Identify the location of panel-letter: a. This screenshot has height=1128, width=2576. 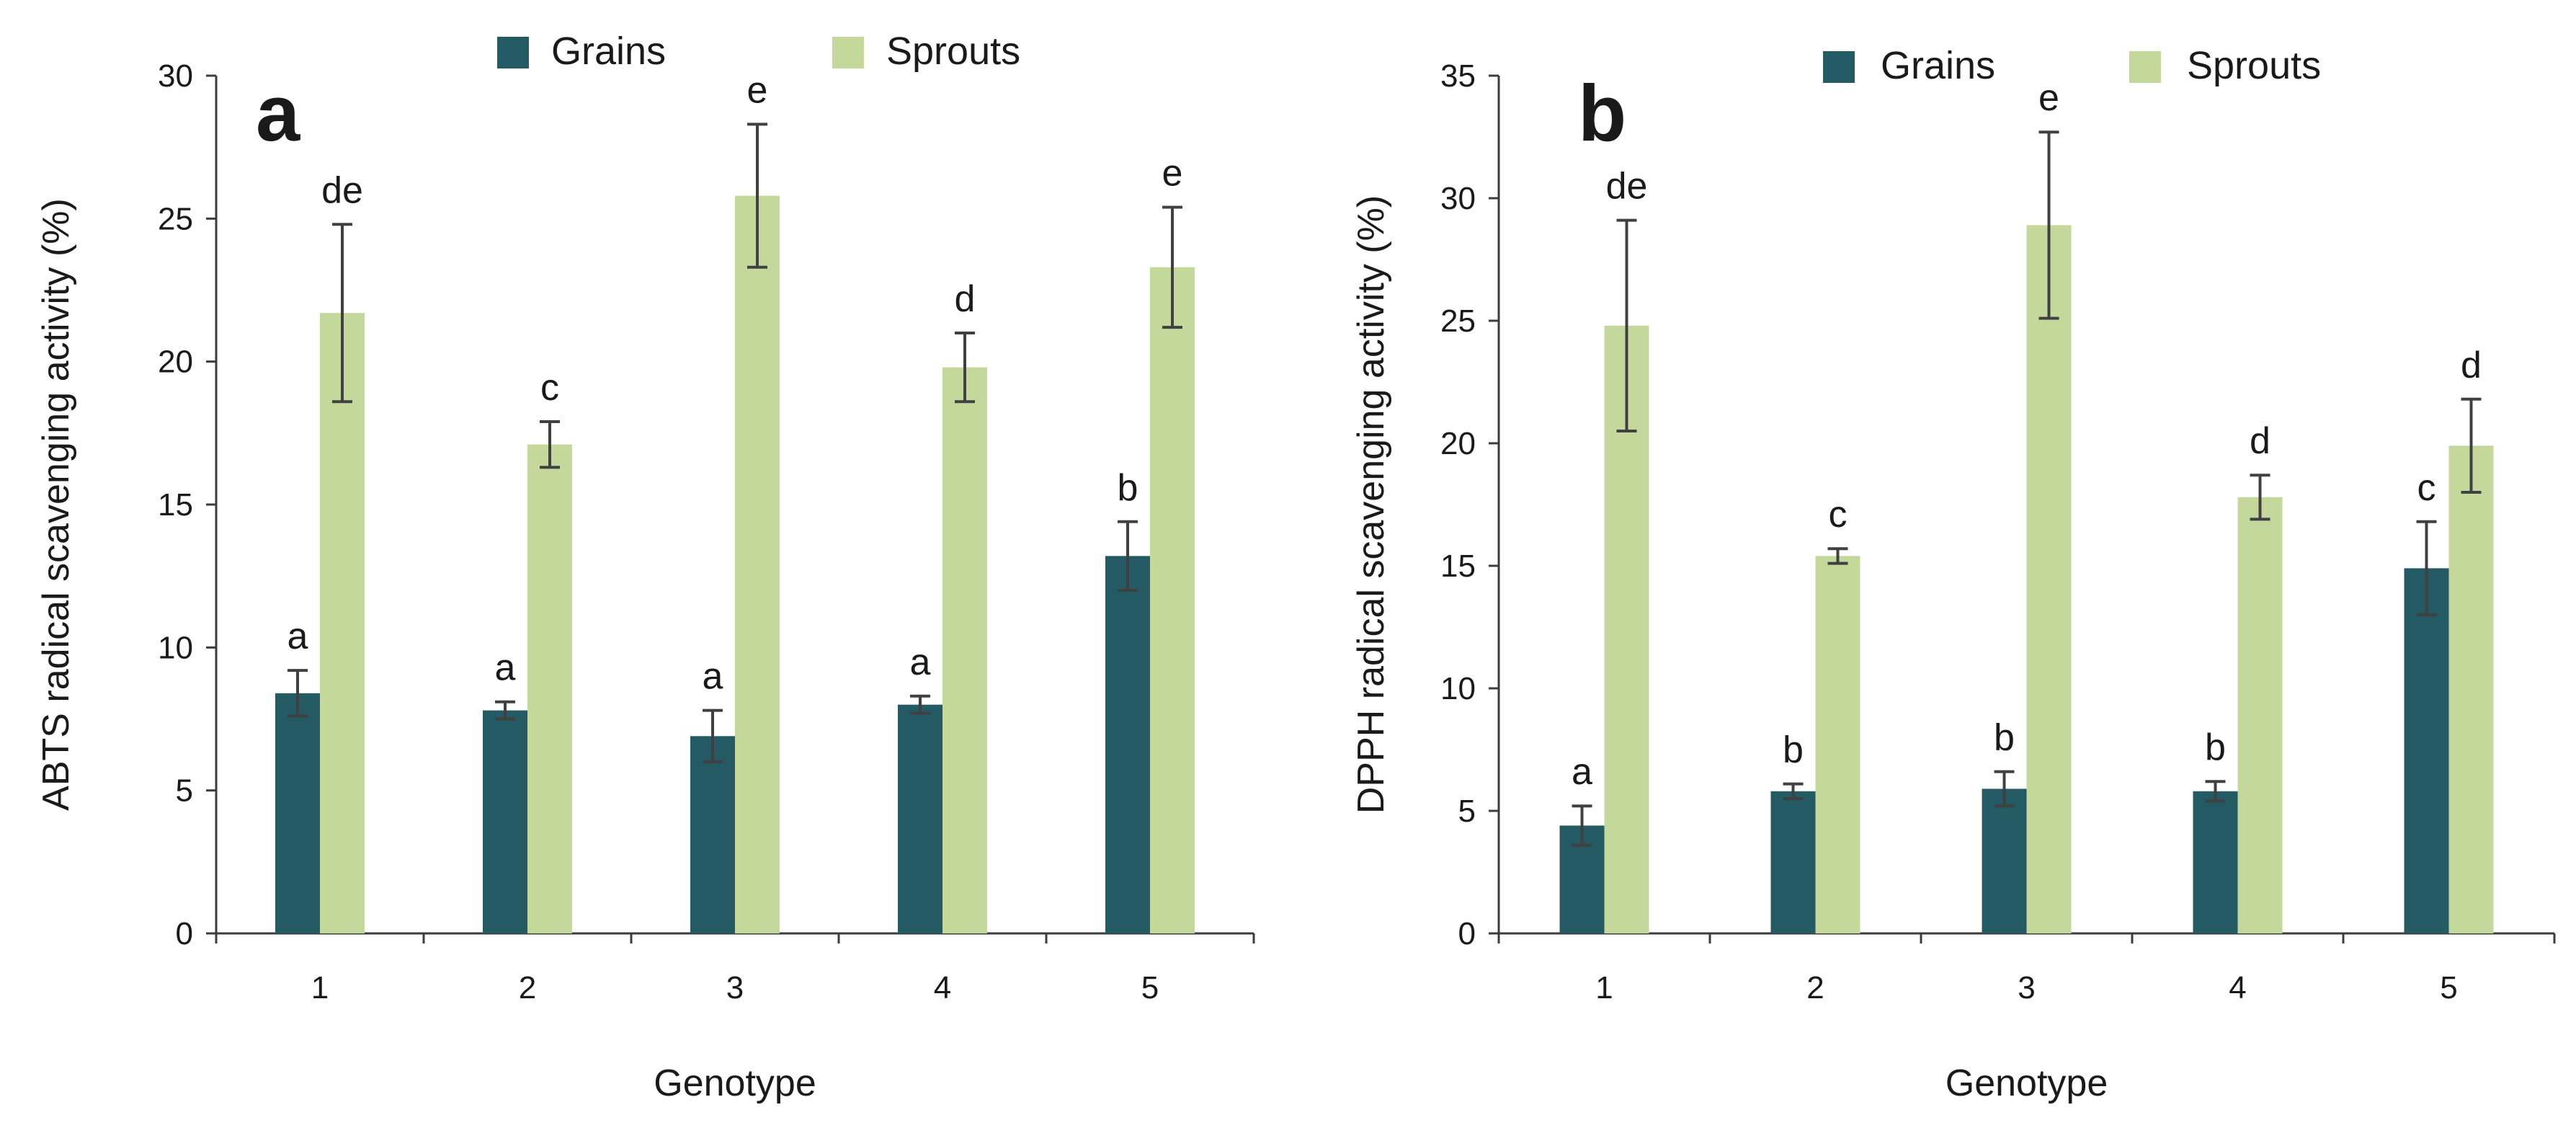
(278, 113).